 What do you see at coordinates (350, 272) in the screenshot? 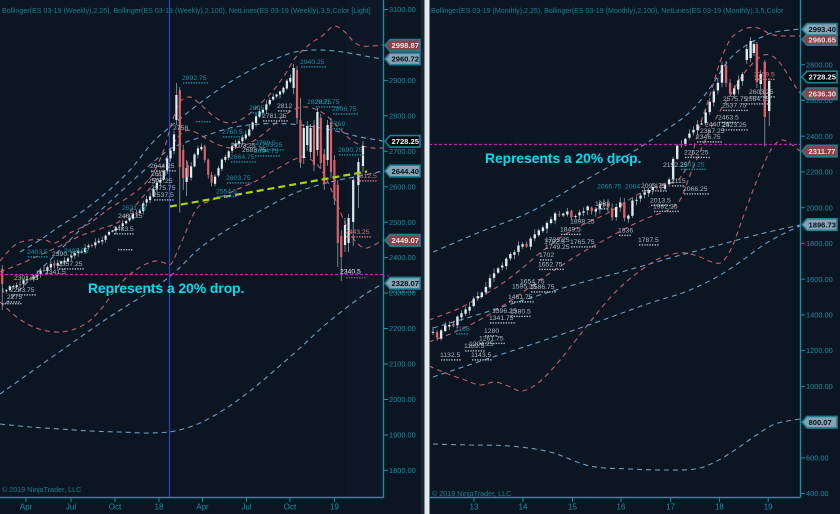
I see `svg-text: 2340.5` at bounding box center [350, 272].